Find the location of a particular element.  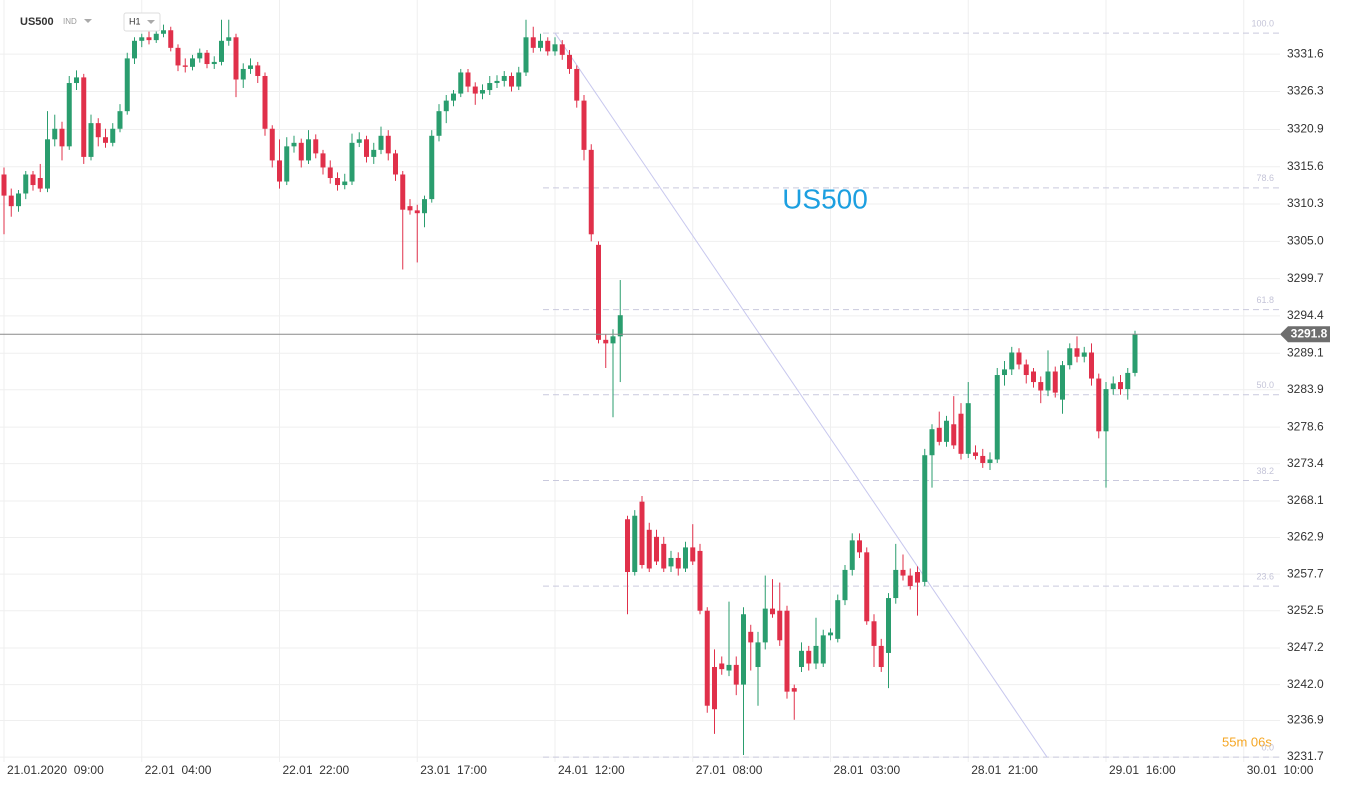

x-tick-label: 24.01 12:00 is located at coordinates (591, 770).